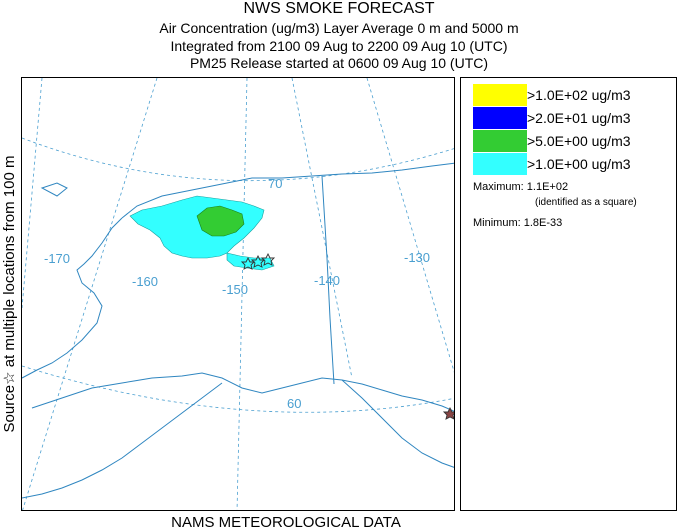 This screenshot has width=678, height=532. Describe the element at coordinates (286, 522) in the screenshot. I see `meteorological-data-footer: NAMS METEOROLOGICAL DATA` at that location.